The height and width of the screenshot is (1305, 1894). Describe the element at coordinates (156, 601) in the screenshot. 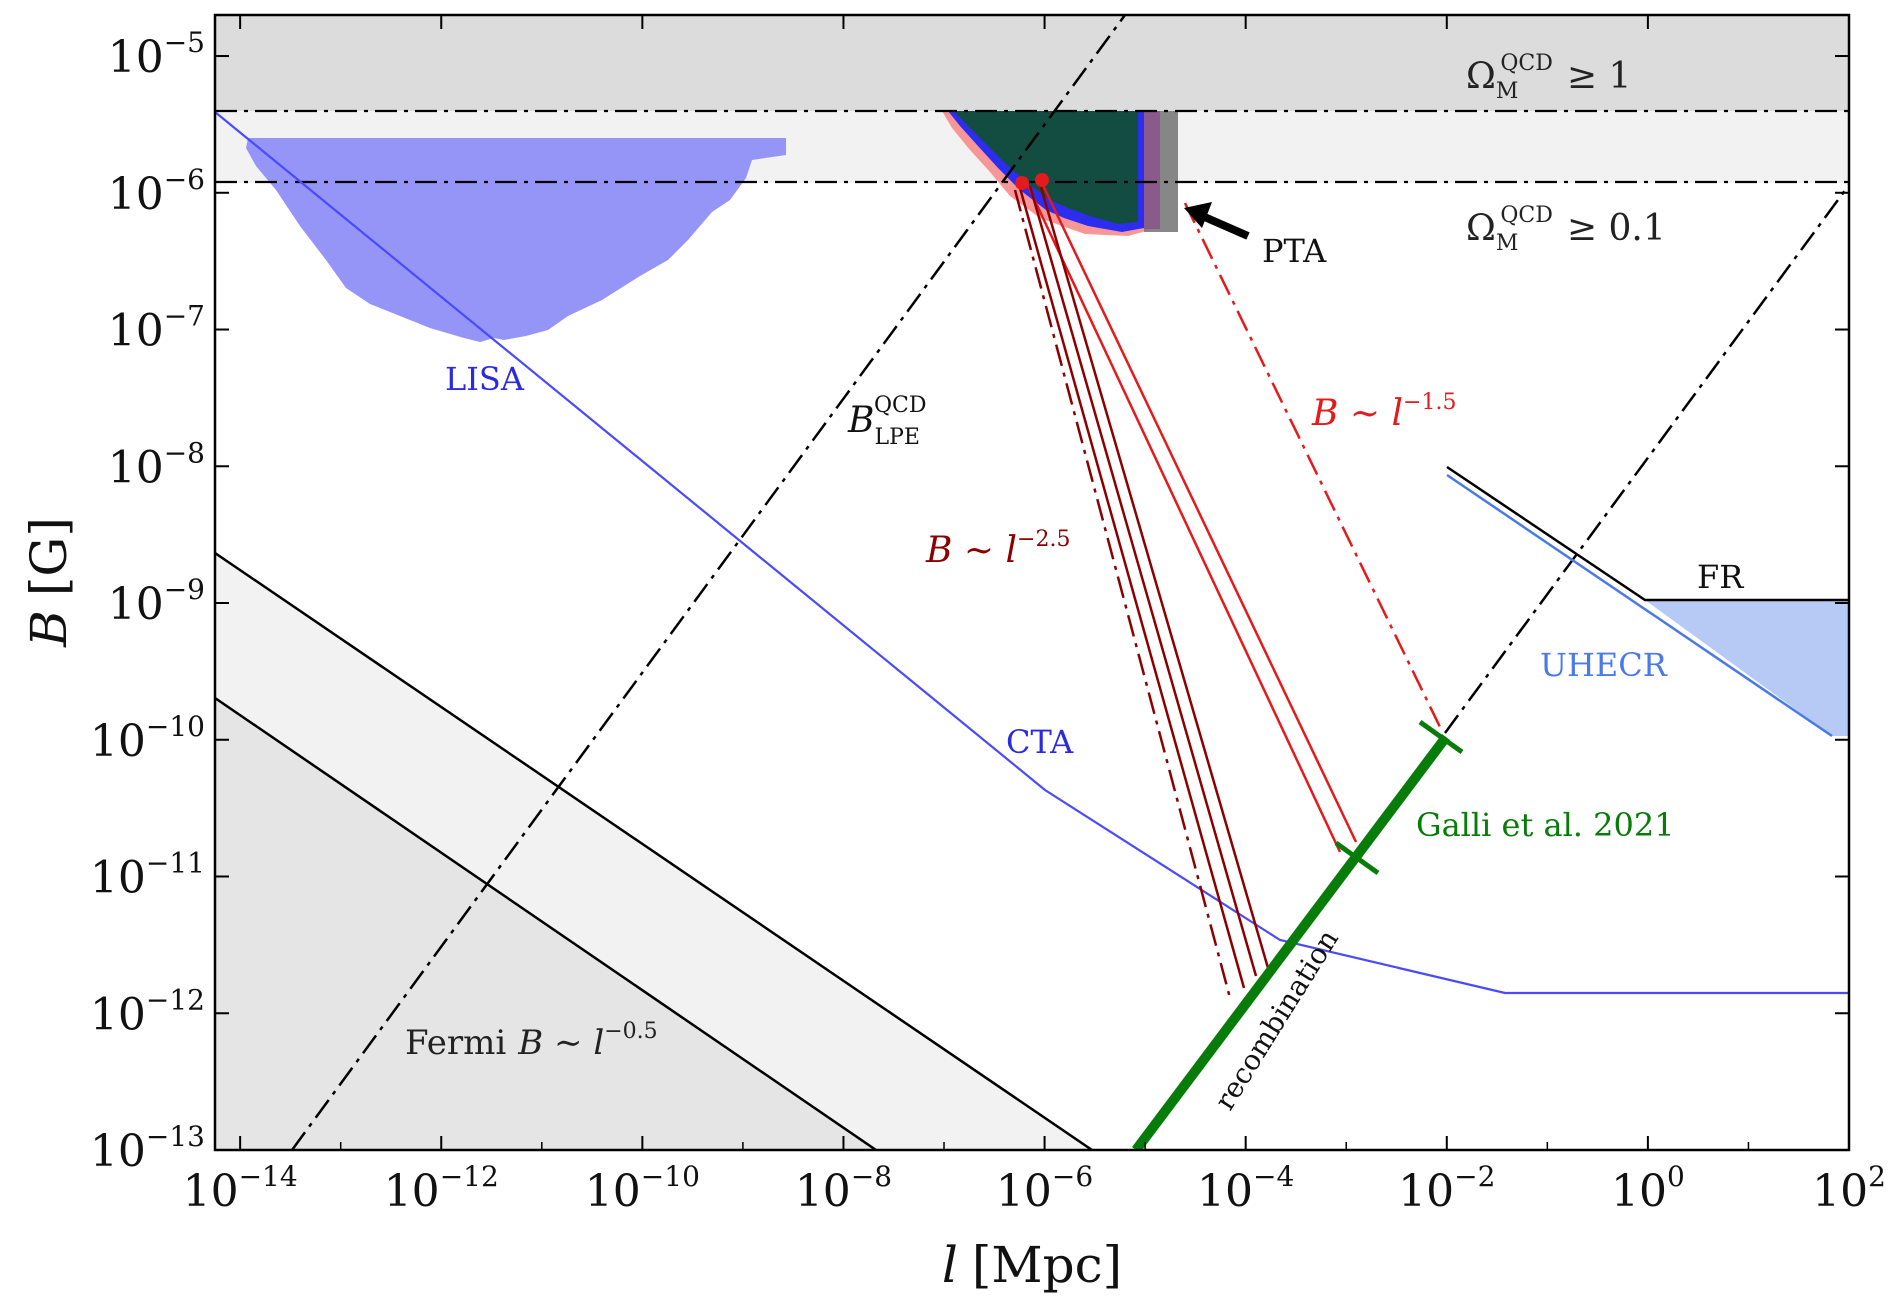

I see `y-tick-label: 10⁻⁹` at that location.